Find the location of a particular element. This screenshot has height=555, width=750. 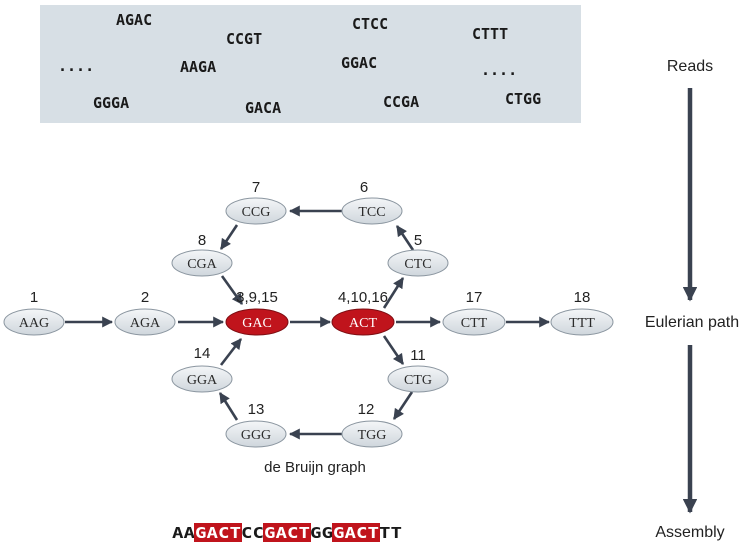

read-item: CTGG is located at coordinates (523, 99).